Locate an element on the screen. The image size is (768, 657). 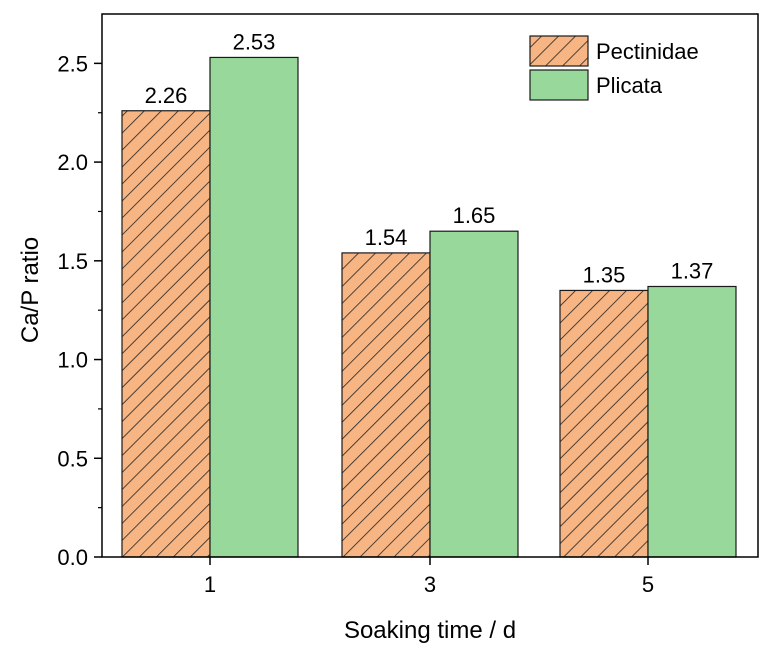
x-tick-label: 5 is located at coordinates (648, 584).